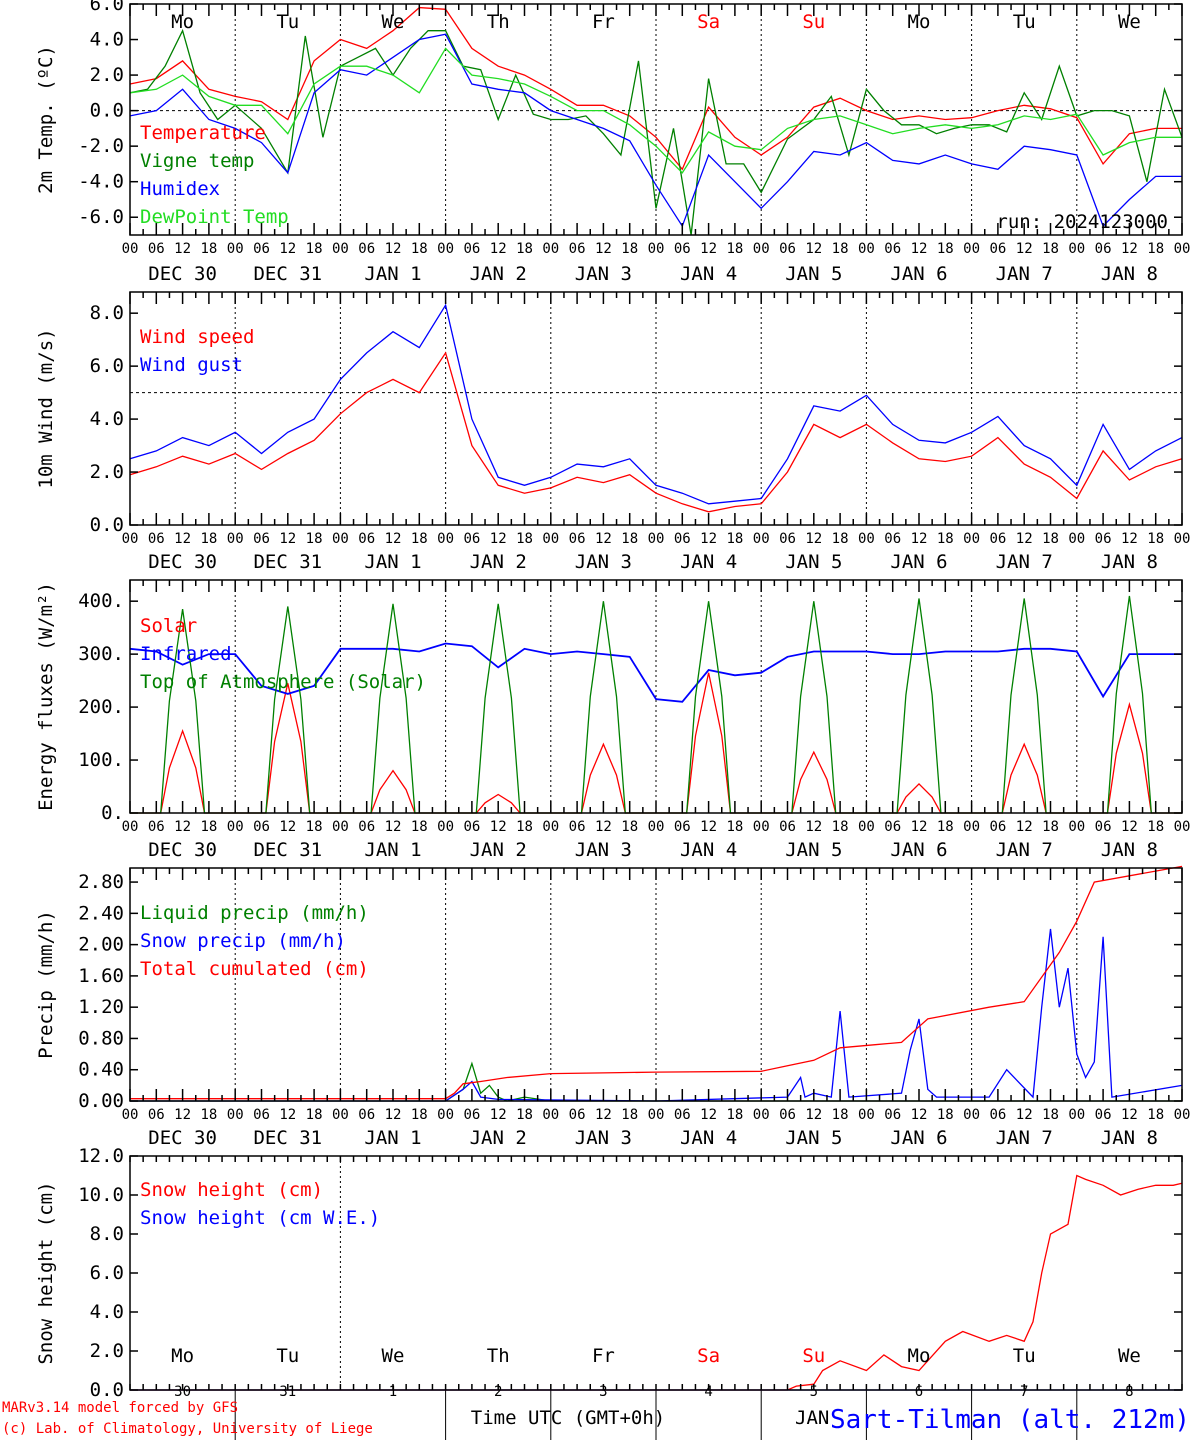  I want to click on legend-entry: Wind gust, so click(191, 365).